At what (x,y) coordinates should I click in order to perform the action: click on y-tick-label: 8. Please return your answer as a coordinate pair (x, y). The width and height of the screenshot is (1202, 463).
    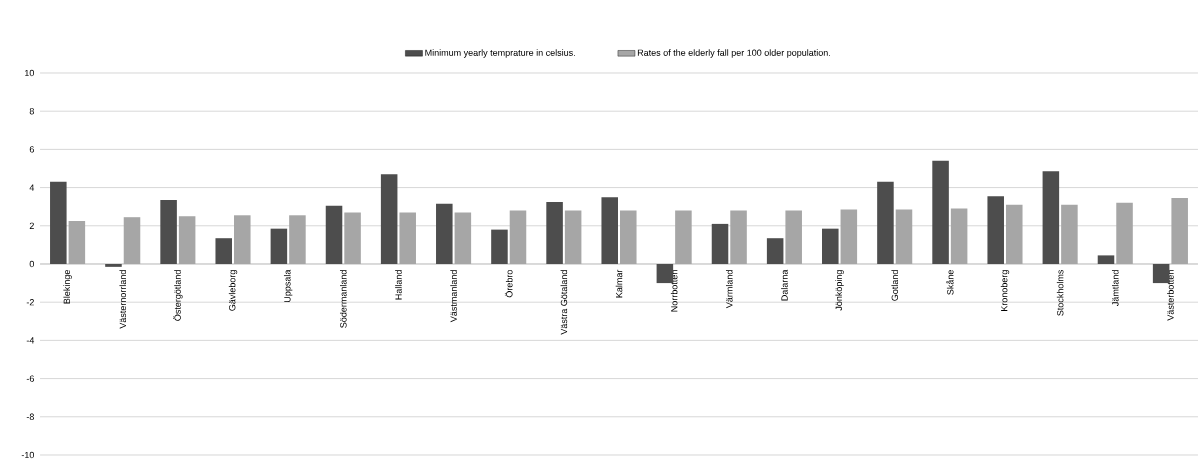
    Looking at the image, I should click on (31, 111).